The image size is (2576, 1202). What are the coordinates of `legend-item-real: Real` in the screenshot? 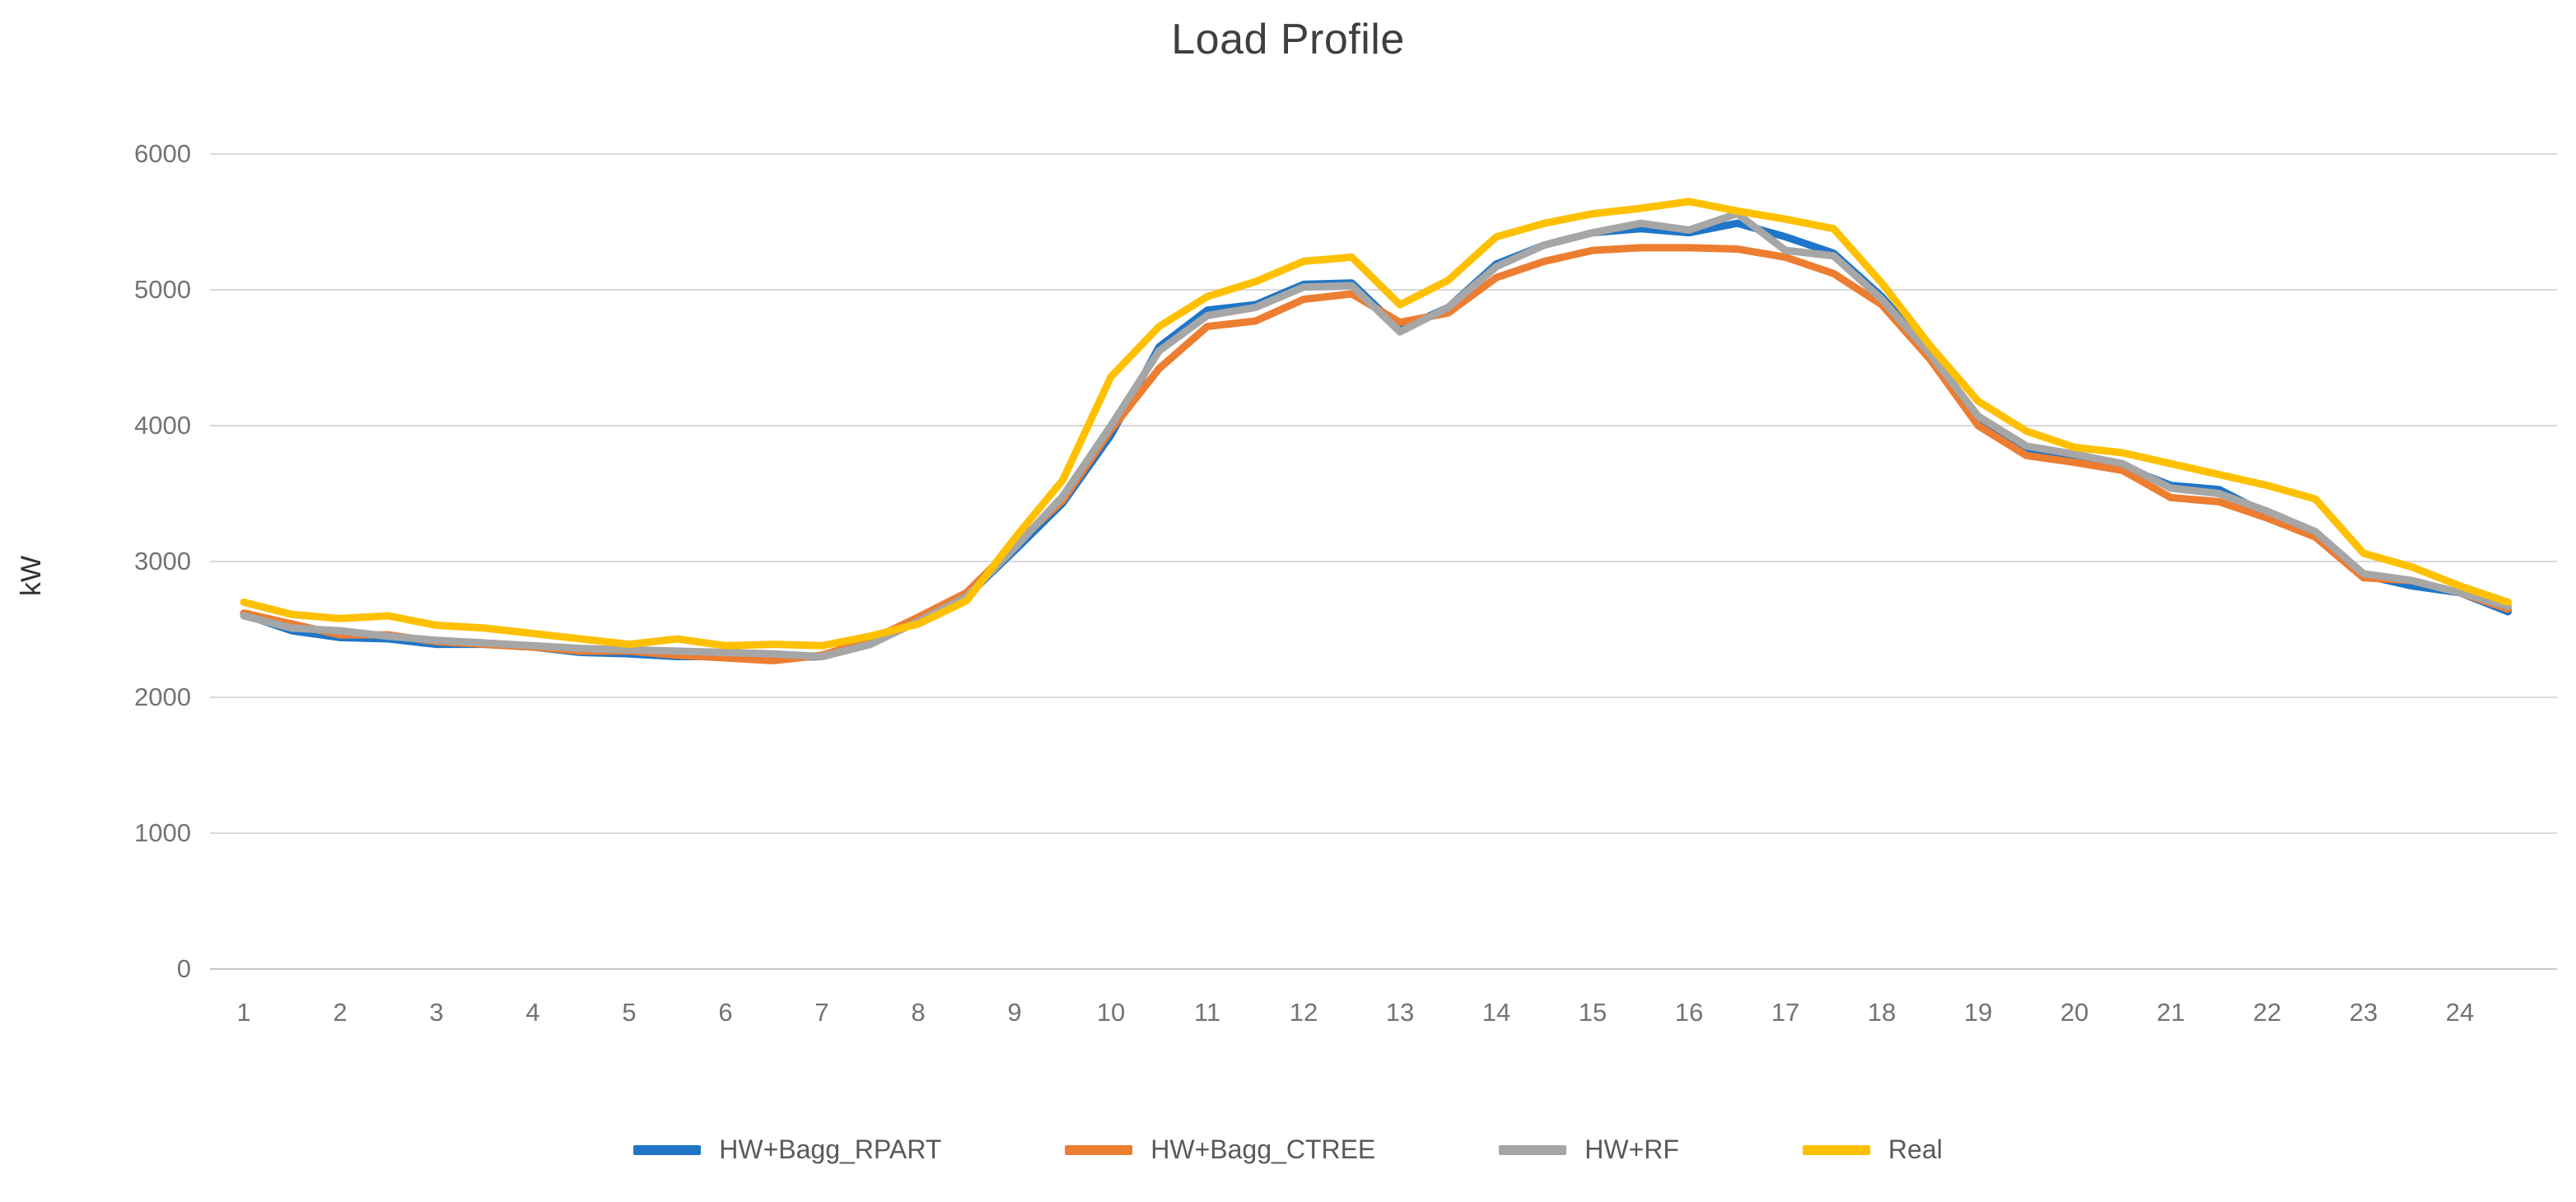 It's located at (1872, 1149).